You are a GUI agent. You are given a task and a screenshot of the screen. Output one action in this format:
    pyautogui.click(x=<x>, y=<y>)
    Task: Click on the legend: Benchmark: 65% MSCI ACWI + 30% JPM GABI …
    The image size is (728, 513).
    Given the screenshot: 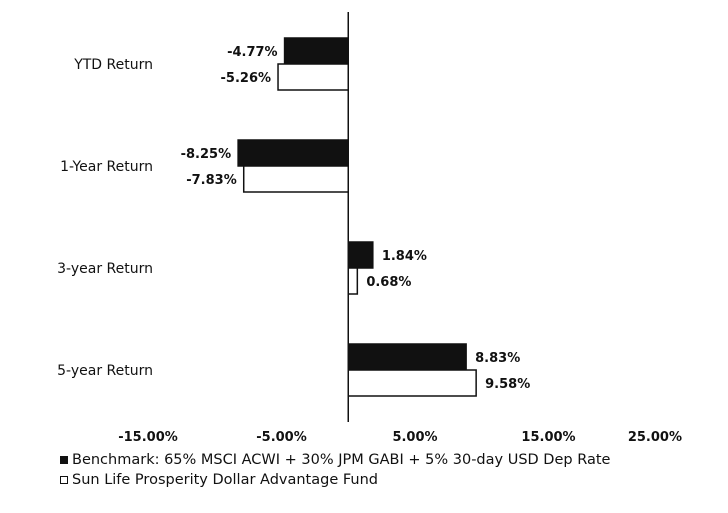 What is the action you would take?
    pyautogui.click(x=335, y=470)
    